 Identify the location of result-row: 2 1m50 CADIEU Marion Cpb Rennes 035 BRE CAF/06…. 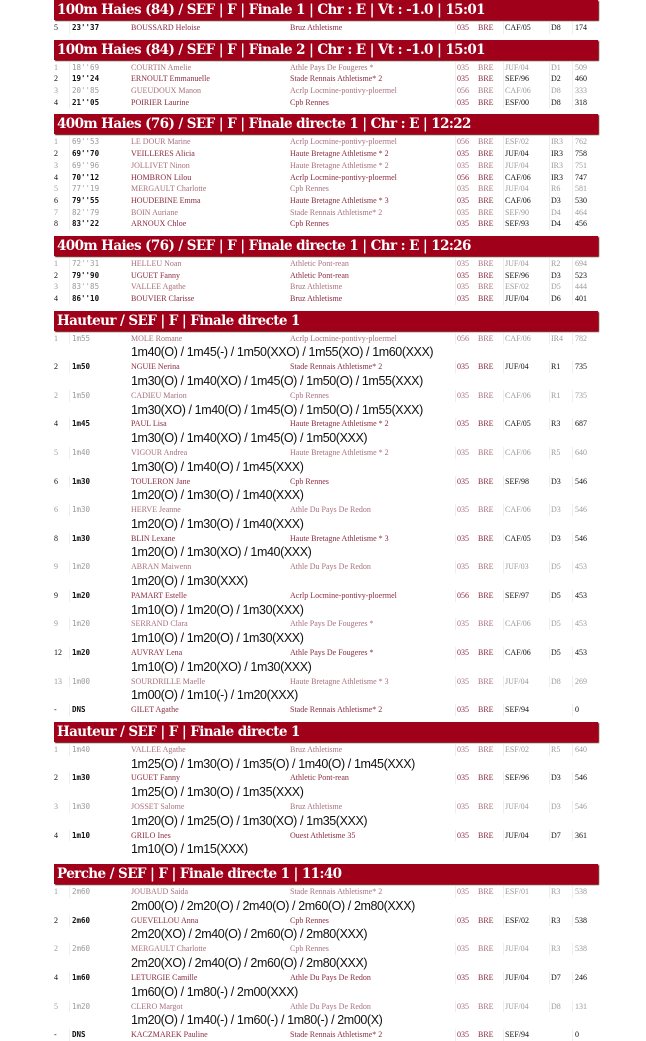
(326, 395).